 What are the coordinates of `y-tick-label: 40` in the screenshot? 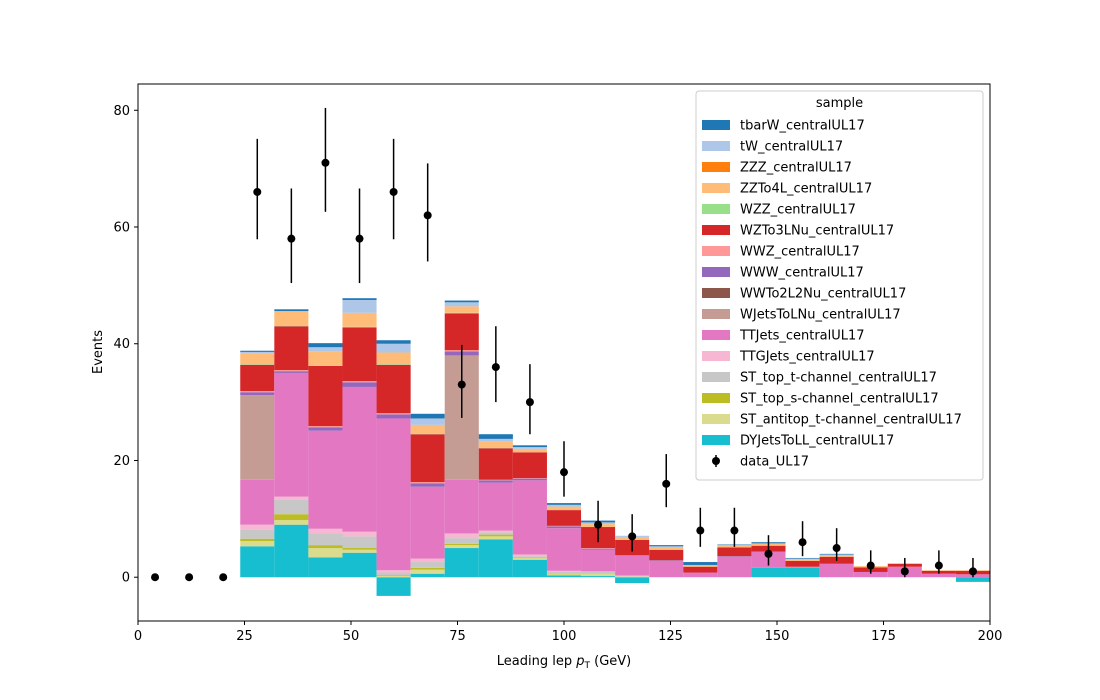 It's located at (121, 344).